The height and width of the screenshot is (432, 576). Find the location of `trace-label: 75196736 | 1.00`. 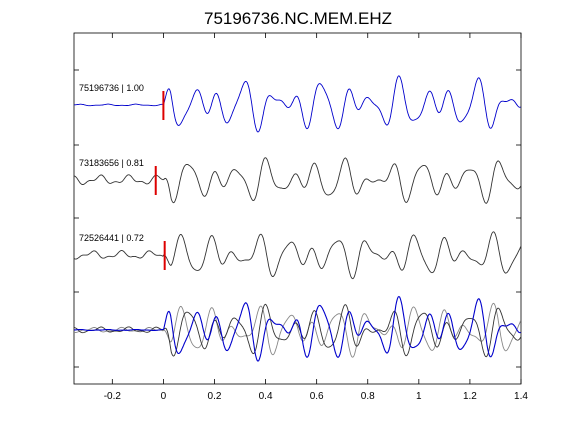

trace-label: 75196736 | 1.00 is located at coordinates (111, 88).